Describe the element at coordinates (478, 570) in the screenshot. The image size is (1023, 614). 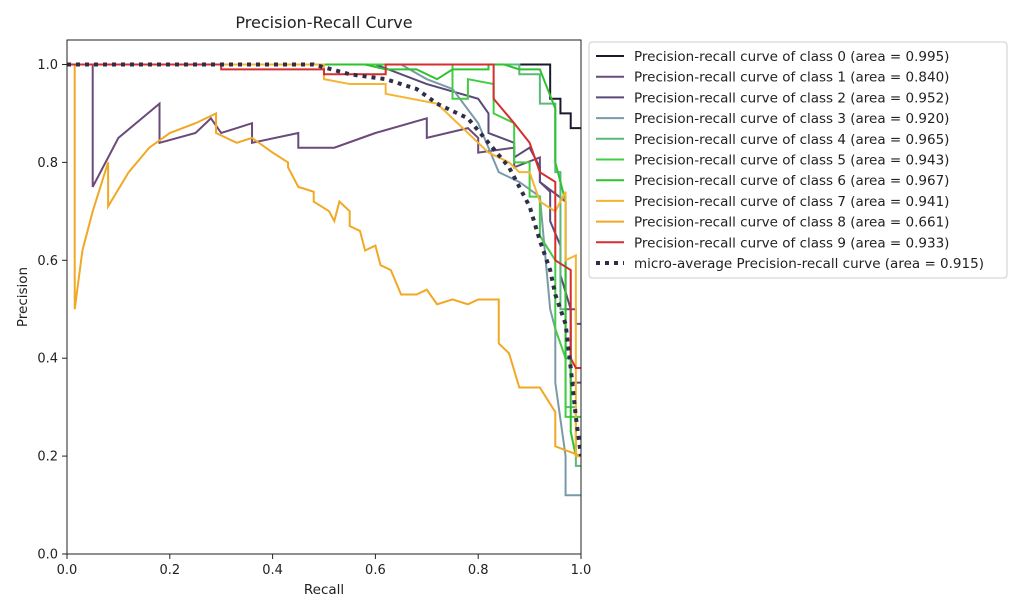
I see `x-tick-label: 0.8` at that location.